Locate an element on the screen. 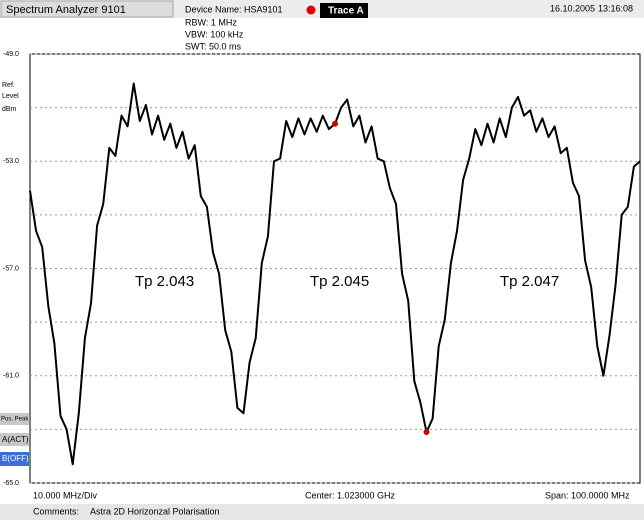 This screenshot has width=644, height=520. app-title: Spectrum Analyzer 9101 is located at coordinates (66, 10).